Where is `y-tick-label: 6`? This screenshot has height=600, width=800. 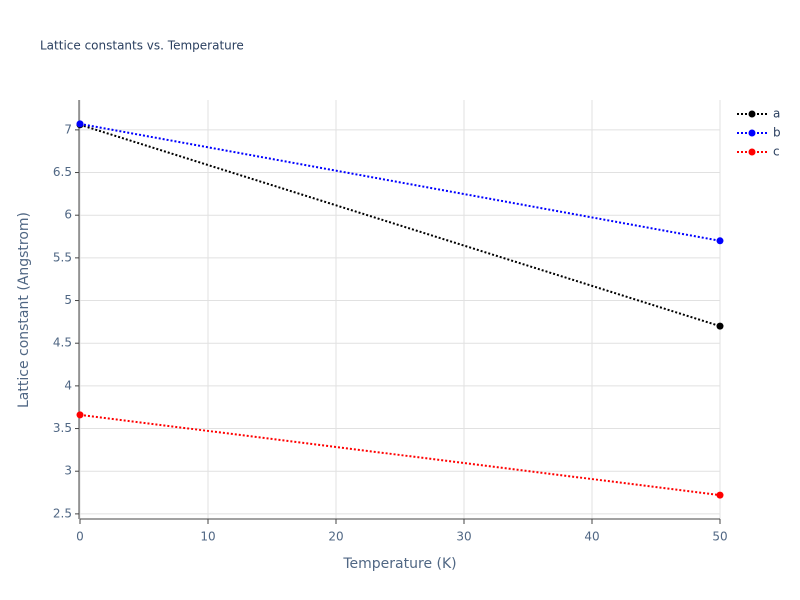
y-tick-label: 6 is located at coordinates (68, 215).